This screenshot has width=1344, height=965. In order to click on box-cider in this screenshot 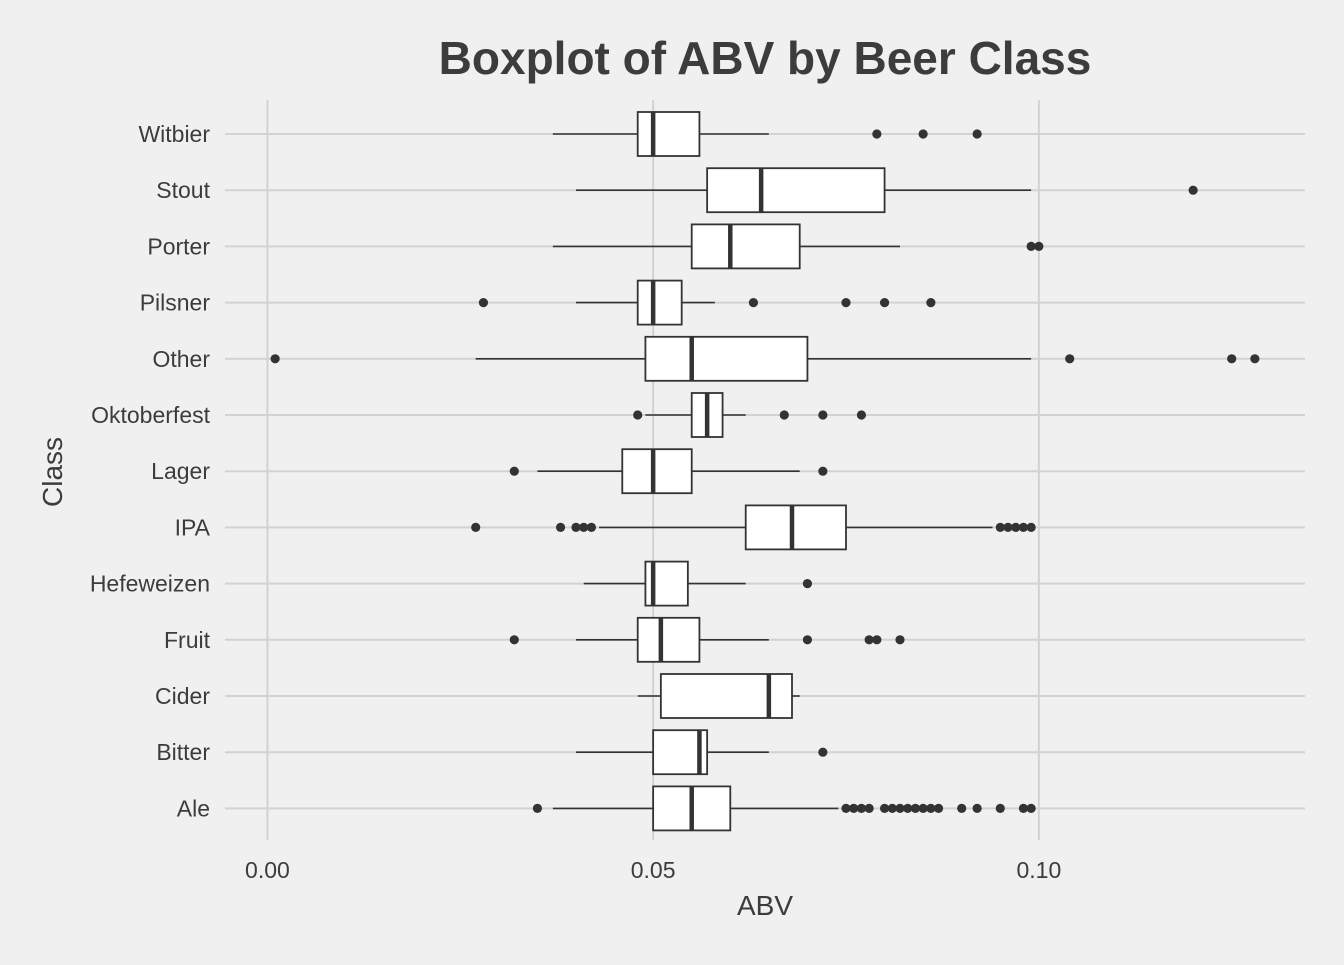, I will do `click(718, 696)`.